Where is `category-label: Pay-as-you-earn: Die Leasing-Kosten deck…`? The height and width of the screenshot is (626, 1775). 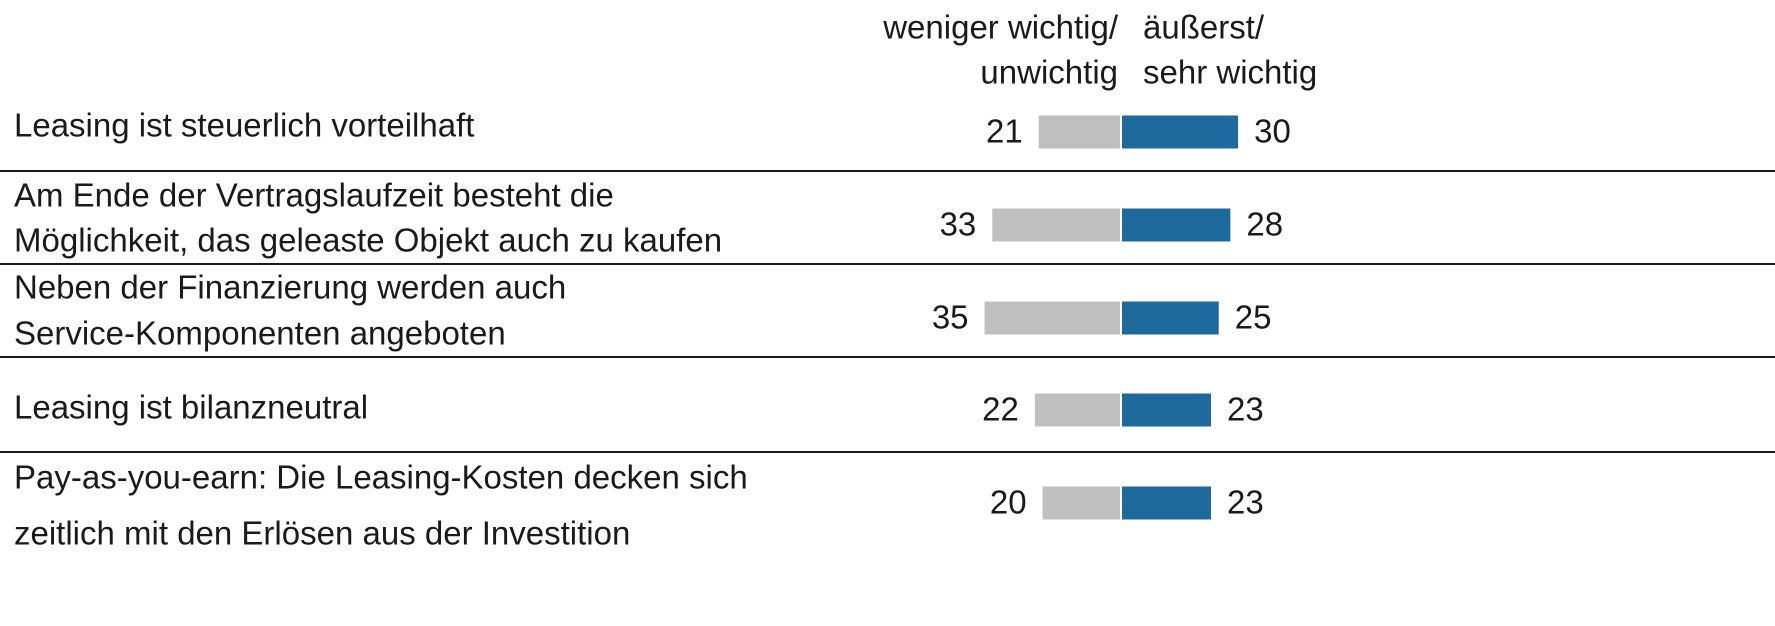 category-label: Pay-as-you-earn: Die Leasing-Kosten deck… is located at coordinates (381, 477).